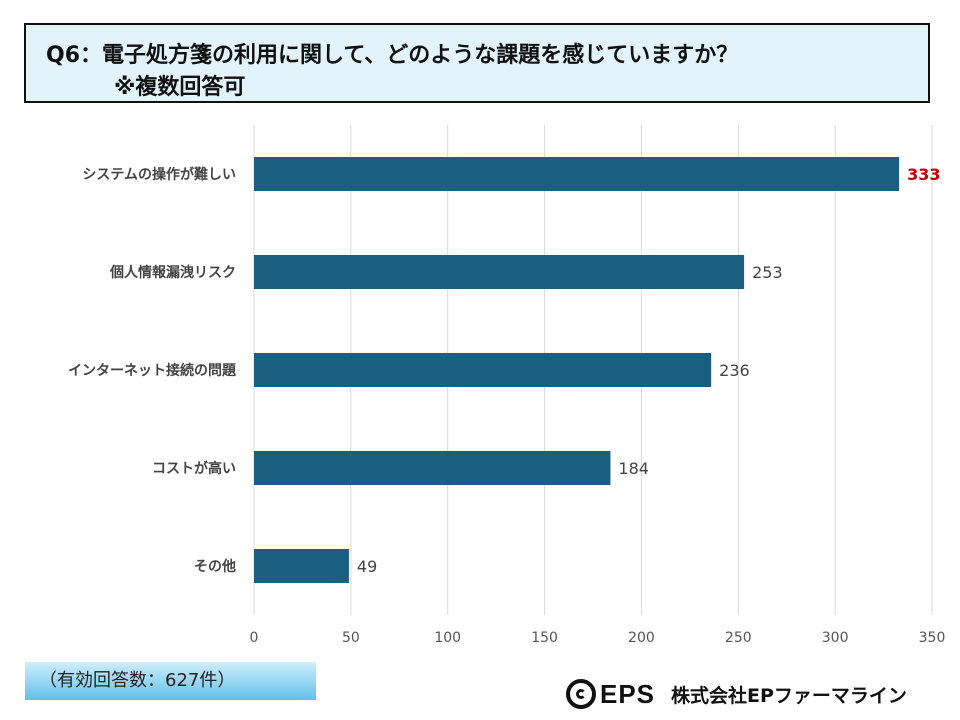 Image resolution: width=960 pixels, height=720 pixels. Describe the element at coordinates (738, 638) in the screenshot. I see `x-tick-label: 250` at that location.